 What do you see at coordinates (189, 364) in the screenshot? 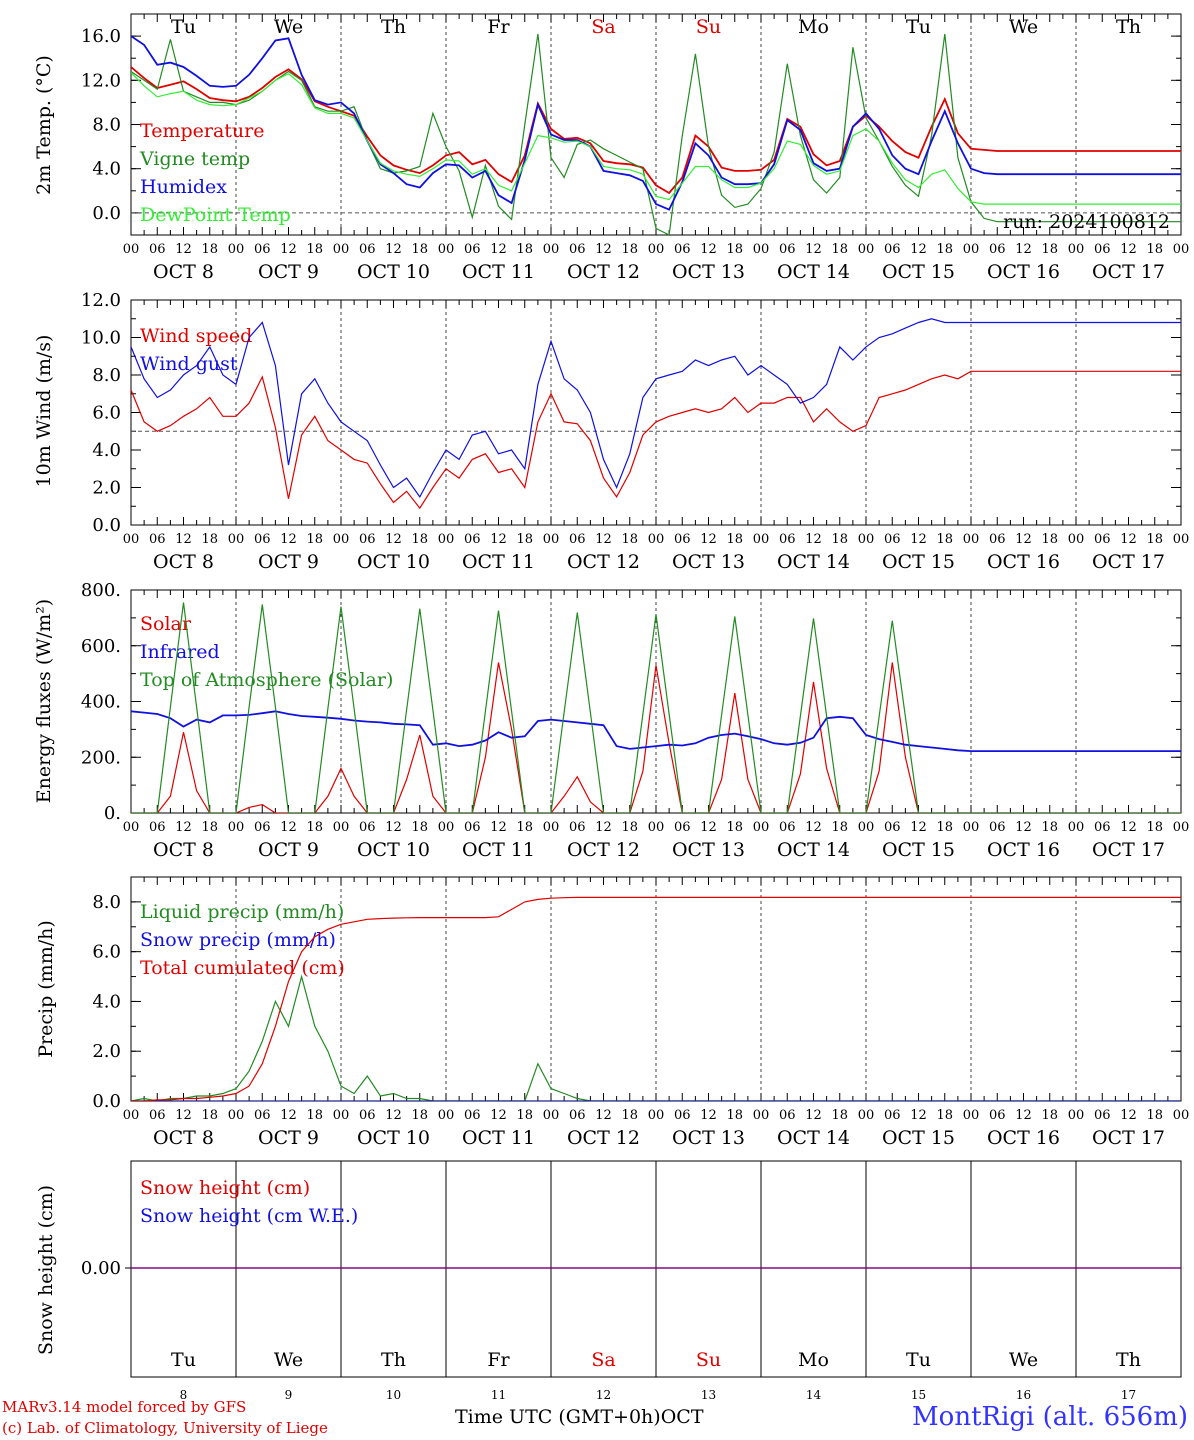
I see `legend-entry: Wind gust` at bounding box center [189, 364].